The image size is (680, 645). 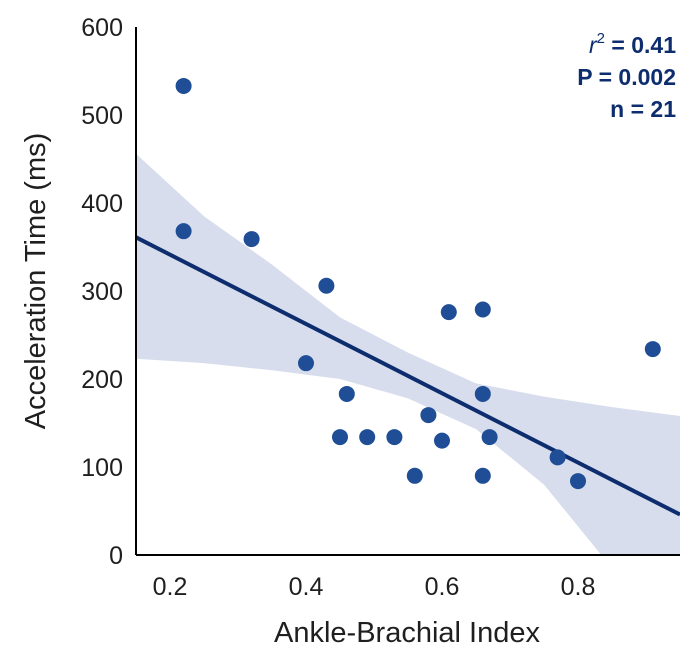 I want to click on y-tick-label: 0, so click(x=116, y=556).